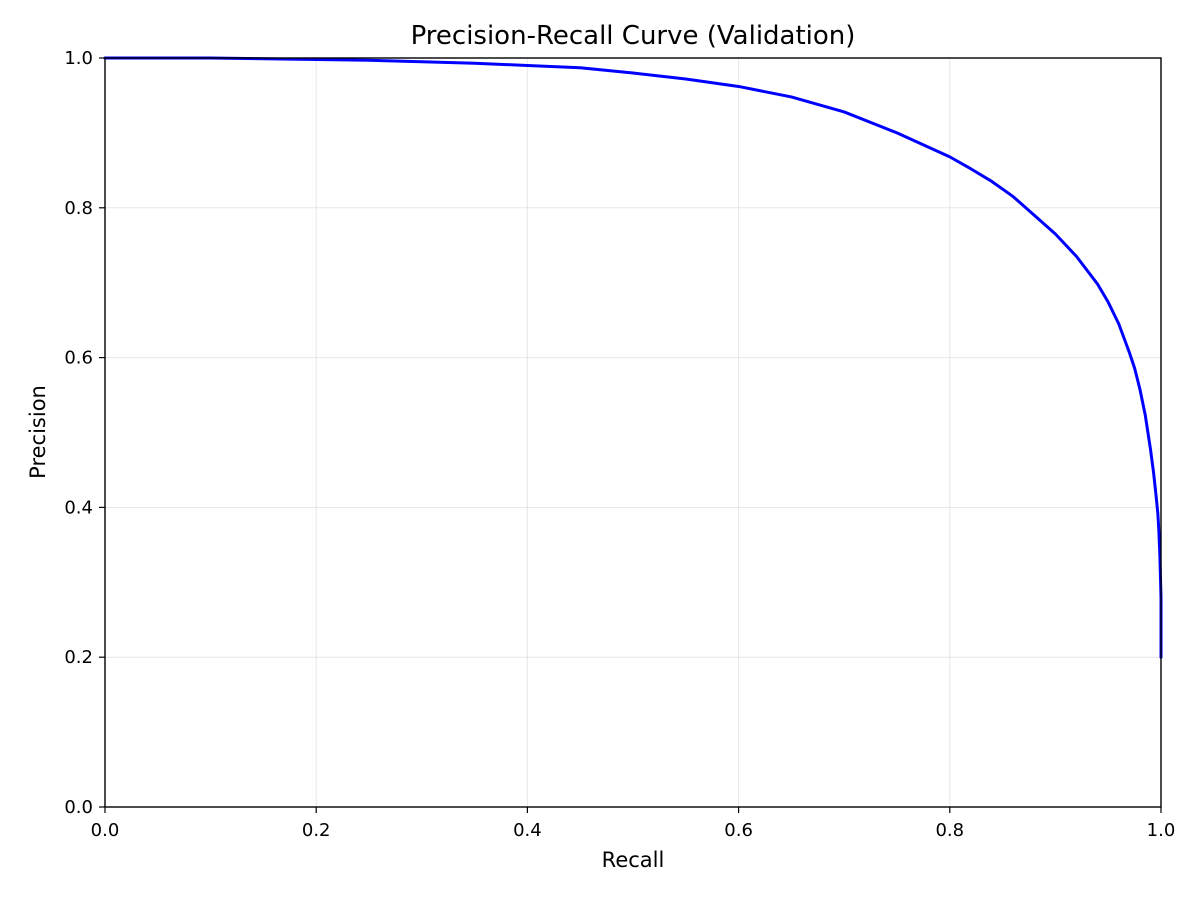 This screenshot has height=900, width=1200. I want to click on y-tick-label: 1.0, so click(78, 58).